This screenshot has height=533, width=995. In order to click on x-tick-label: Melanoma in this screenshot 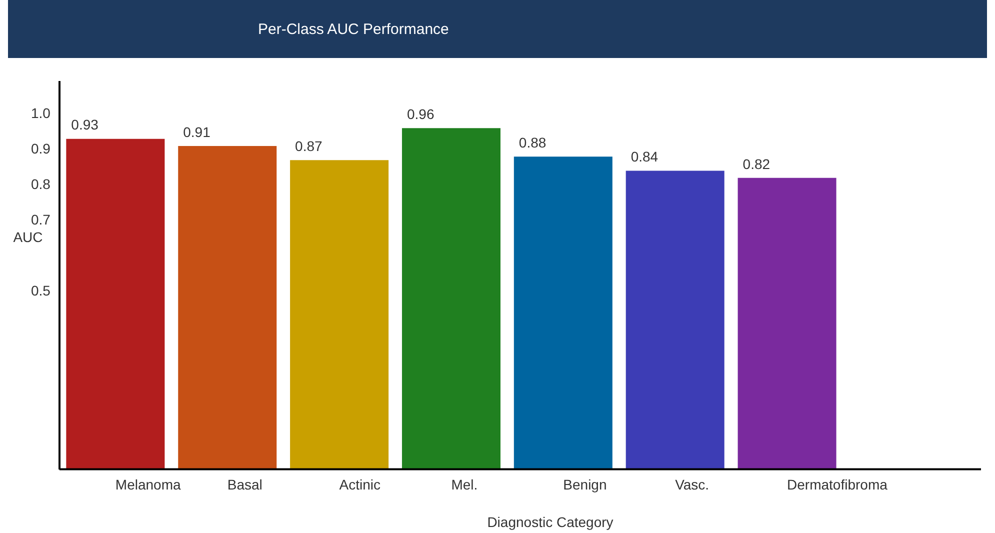, I will do `click(148, 484)`.